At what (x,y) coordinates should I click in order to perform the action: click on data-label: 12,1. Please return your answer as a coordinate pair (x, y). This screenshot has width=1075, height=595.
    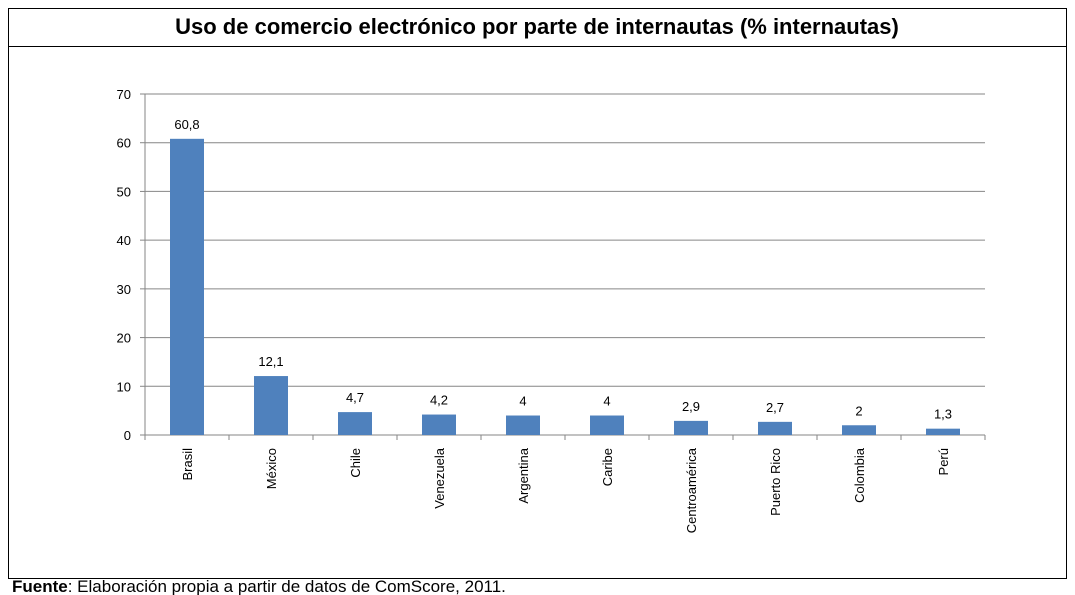
    Looking at the image, I should click on (270, 361).